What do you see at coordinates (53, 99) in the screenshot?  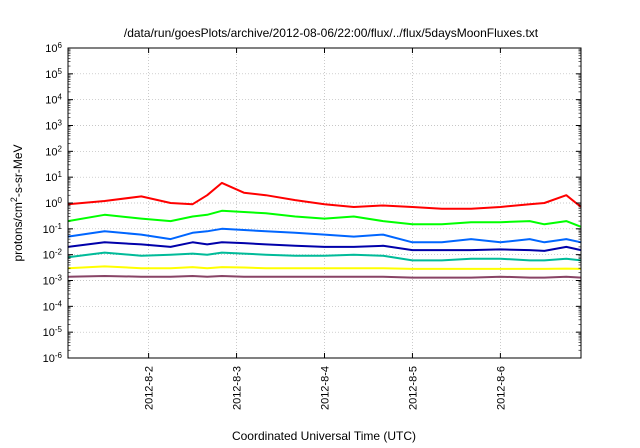 I see `y-tick-label: 10⁴` at bounding box center [53, 99].